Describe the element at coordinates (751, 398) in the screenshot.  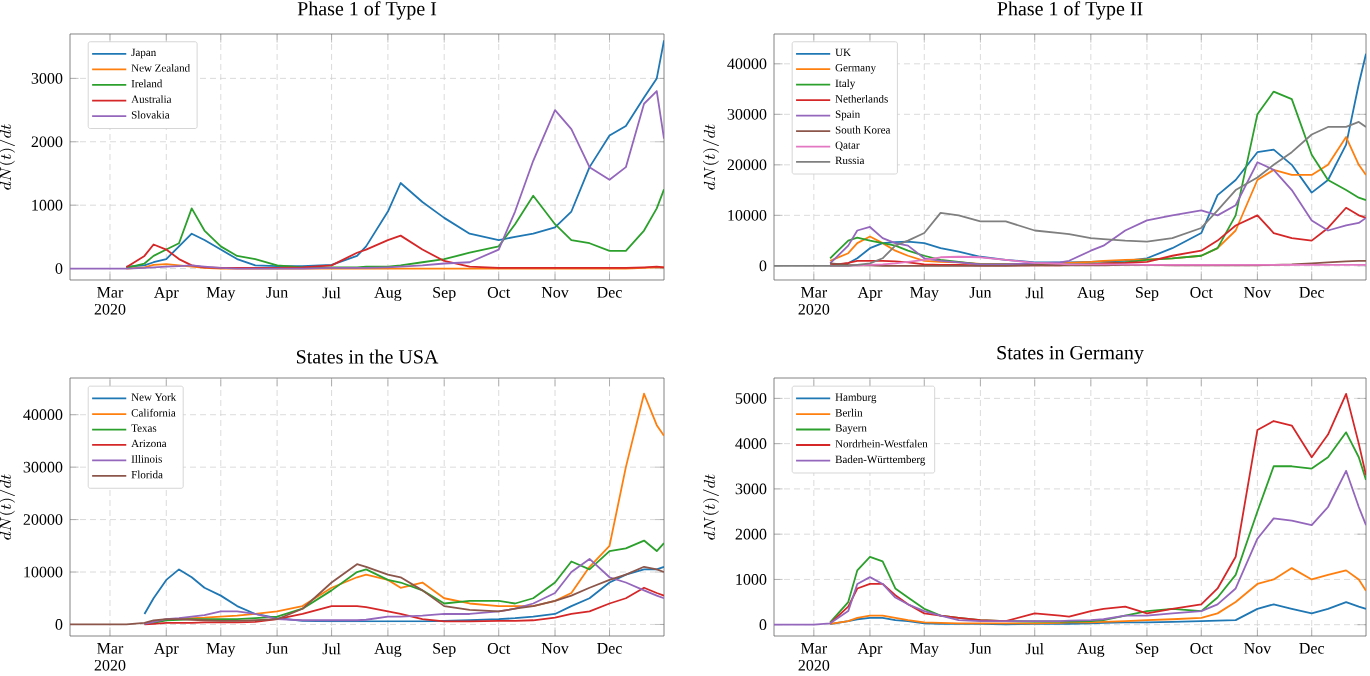
I see `y-tick-label: 5000` at that location.